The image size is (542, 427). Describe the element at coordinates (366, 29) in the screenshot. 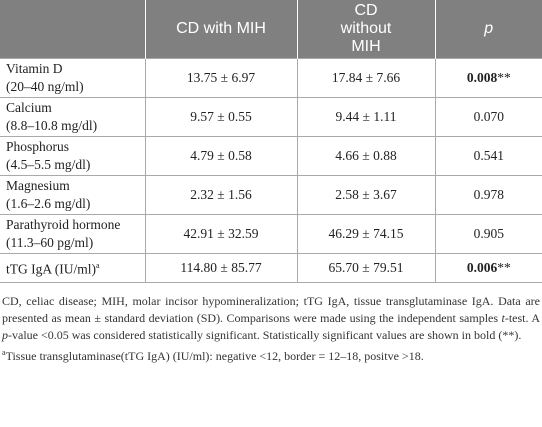

I see `header-cell: CD without MIH` at that location.